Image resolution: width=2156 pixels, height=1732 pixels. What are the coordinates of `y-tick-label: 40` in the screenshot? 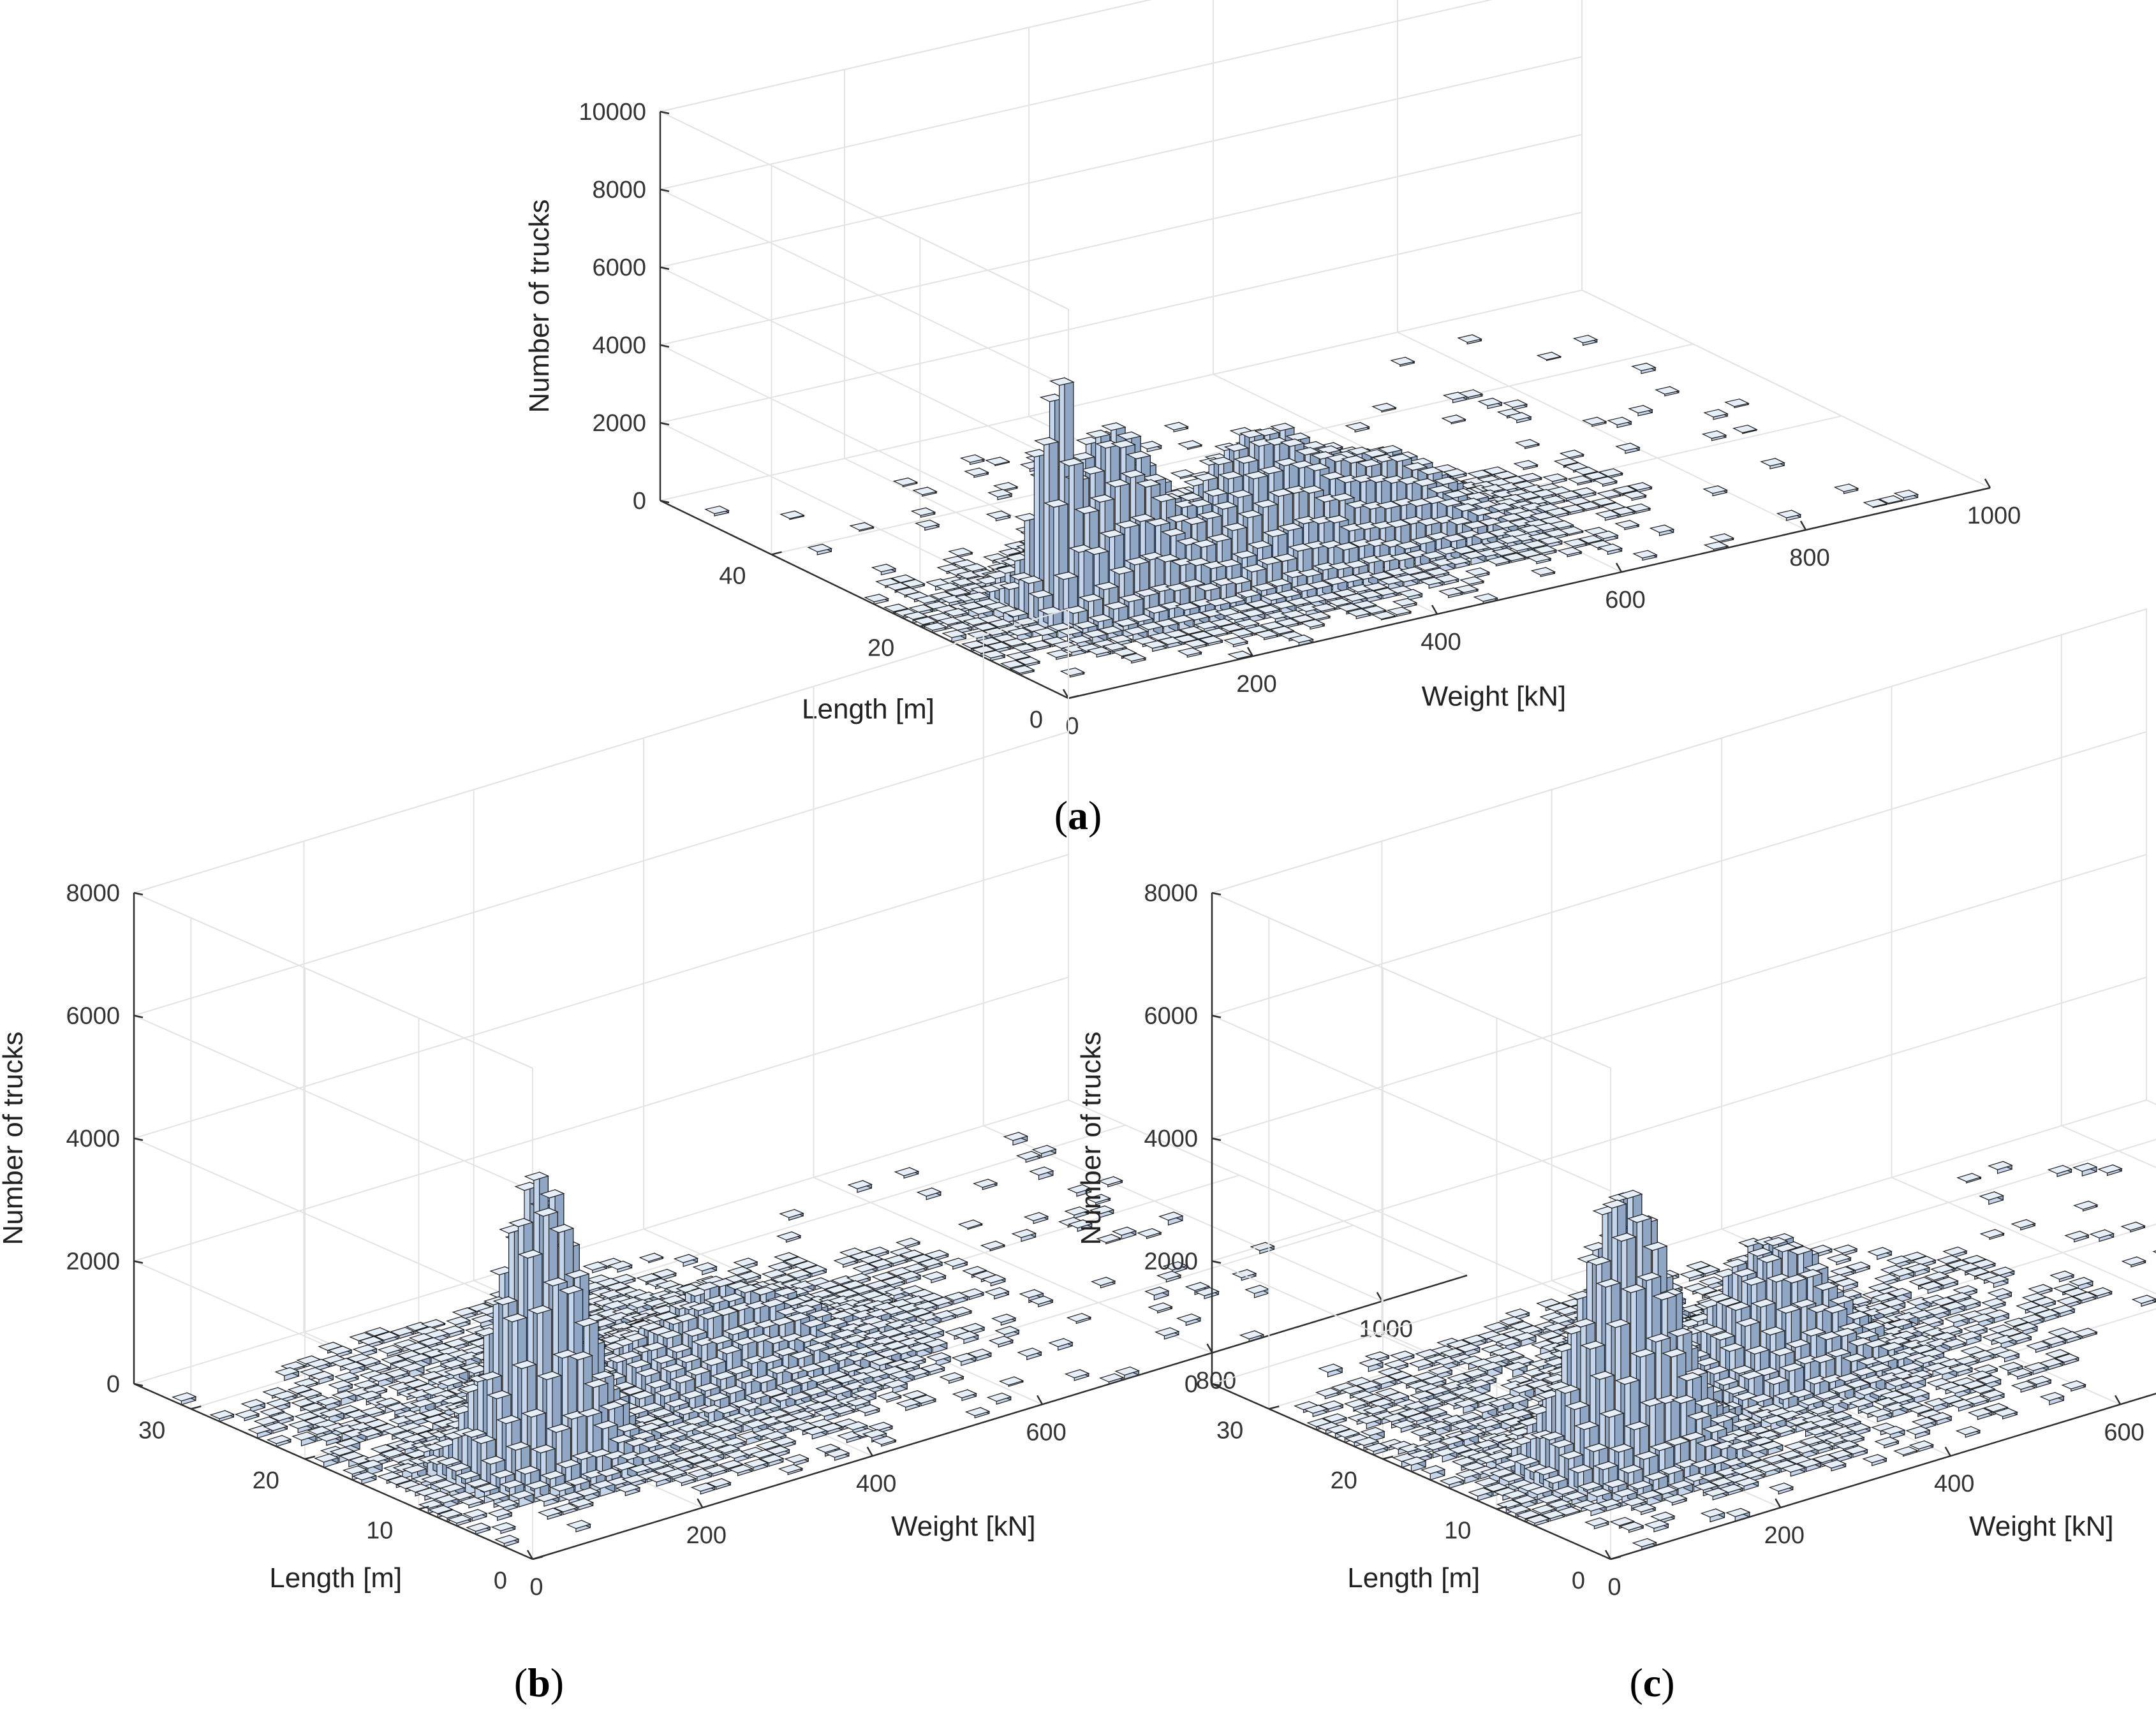 It's located at (732, 576).